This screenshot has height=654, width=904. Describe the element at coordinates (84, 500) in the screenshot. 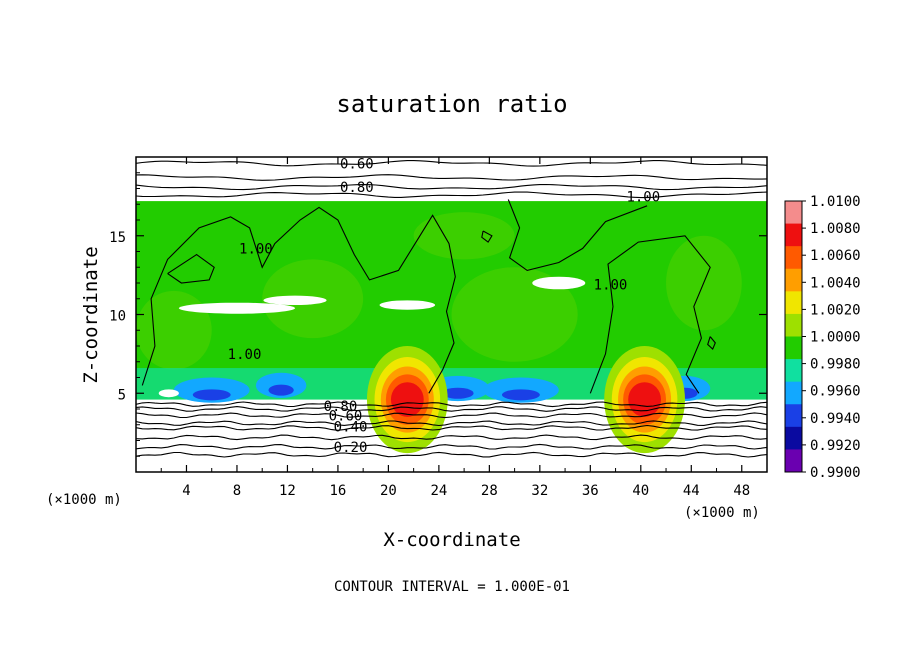

I see `x-unit-label-left: (×1000 m)` at that location.